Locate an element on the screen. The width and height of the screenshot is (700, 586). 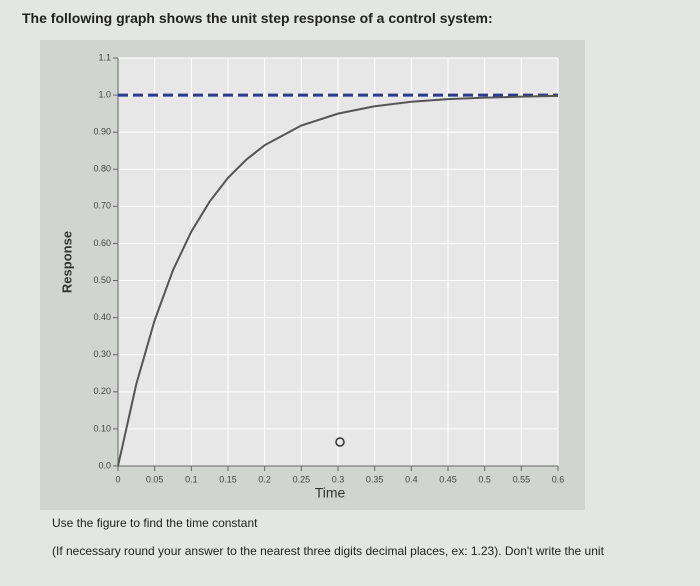
y-tick-label: 0.20 is located at coordinates (102, 391).